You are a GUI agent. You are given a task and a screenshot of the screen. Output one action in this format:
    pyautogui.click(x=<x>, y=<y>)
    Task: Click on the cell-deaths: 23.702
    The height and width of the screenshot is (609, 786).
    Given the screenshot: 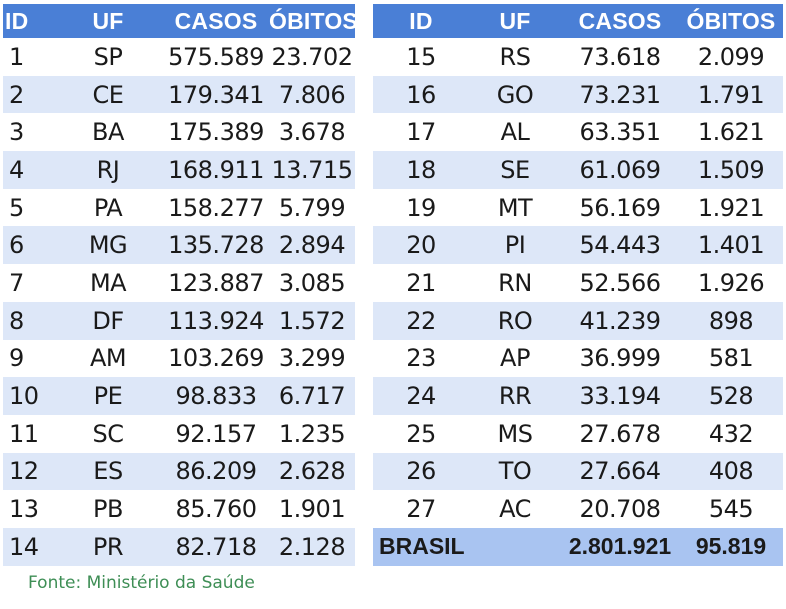 What is the action you would take?
    pyautogui.click(x=312, y=57)
    